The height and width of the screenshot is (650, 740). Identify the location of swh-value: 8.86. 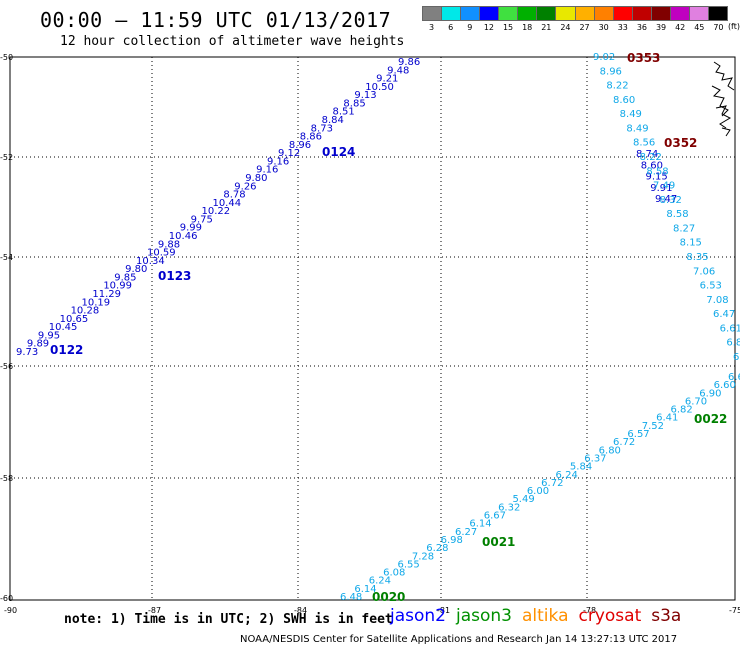
(311, 137).